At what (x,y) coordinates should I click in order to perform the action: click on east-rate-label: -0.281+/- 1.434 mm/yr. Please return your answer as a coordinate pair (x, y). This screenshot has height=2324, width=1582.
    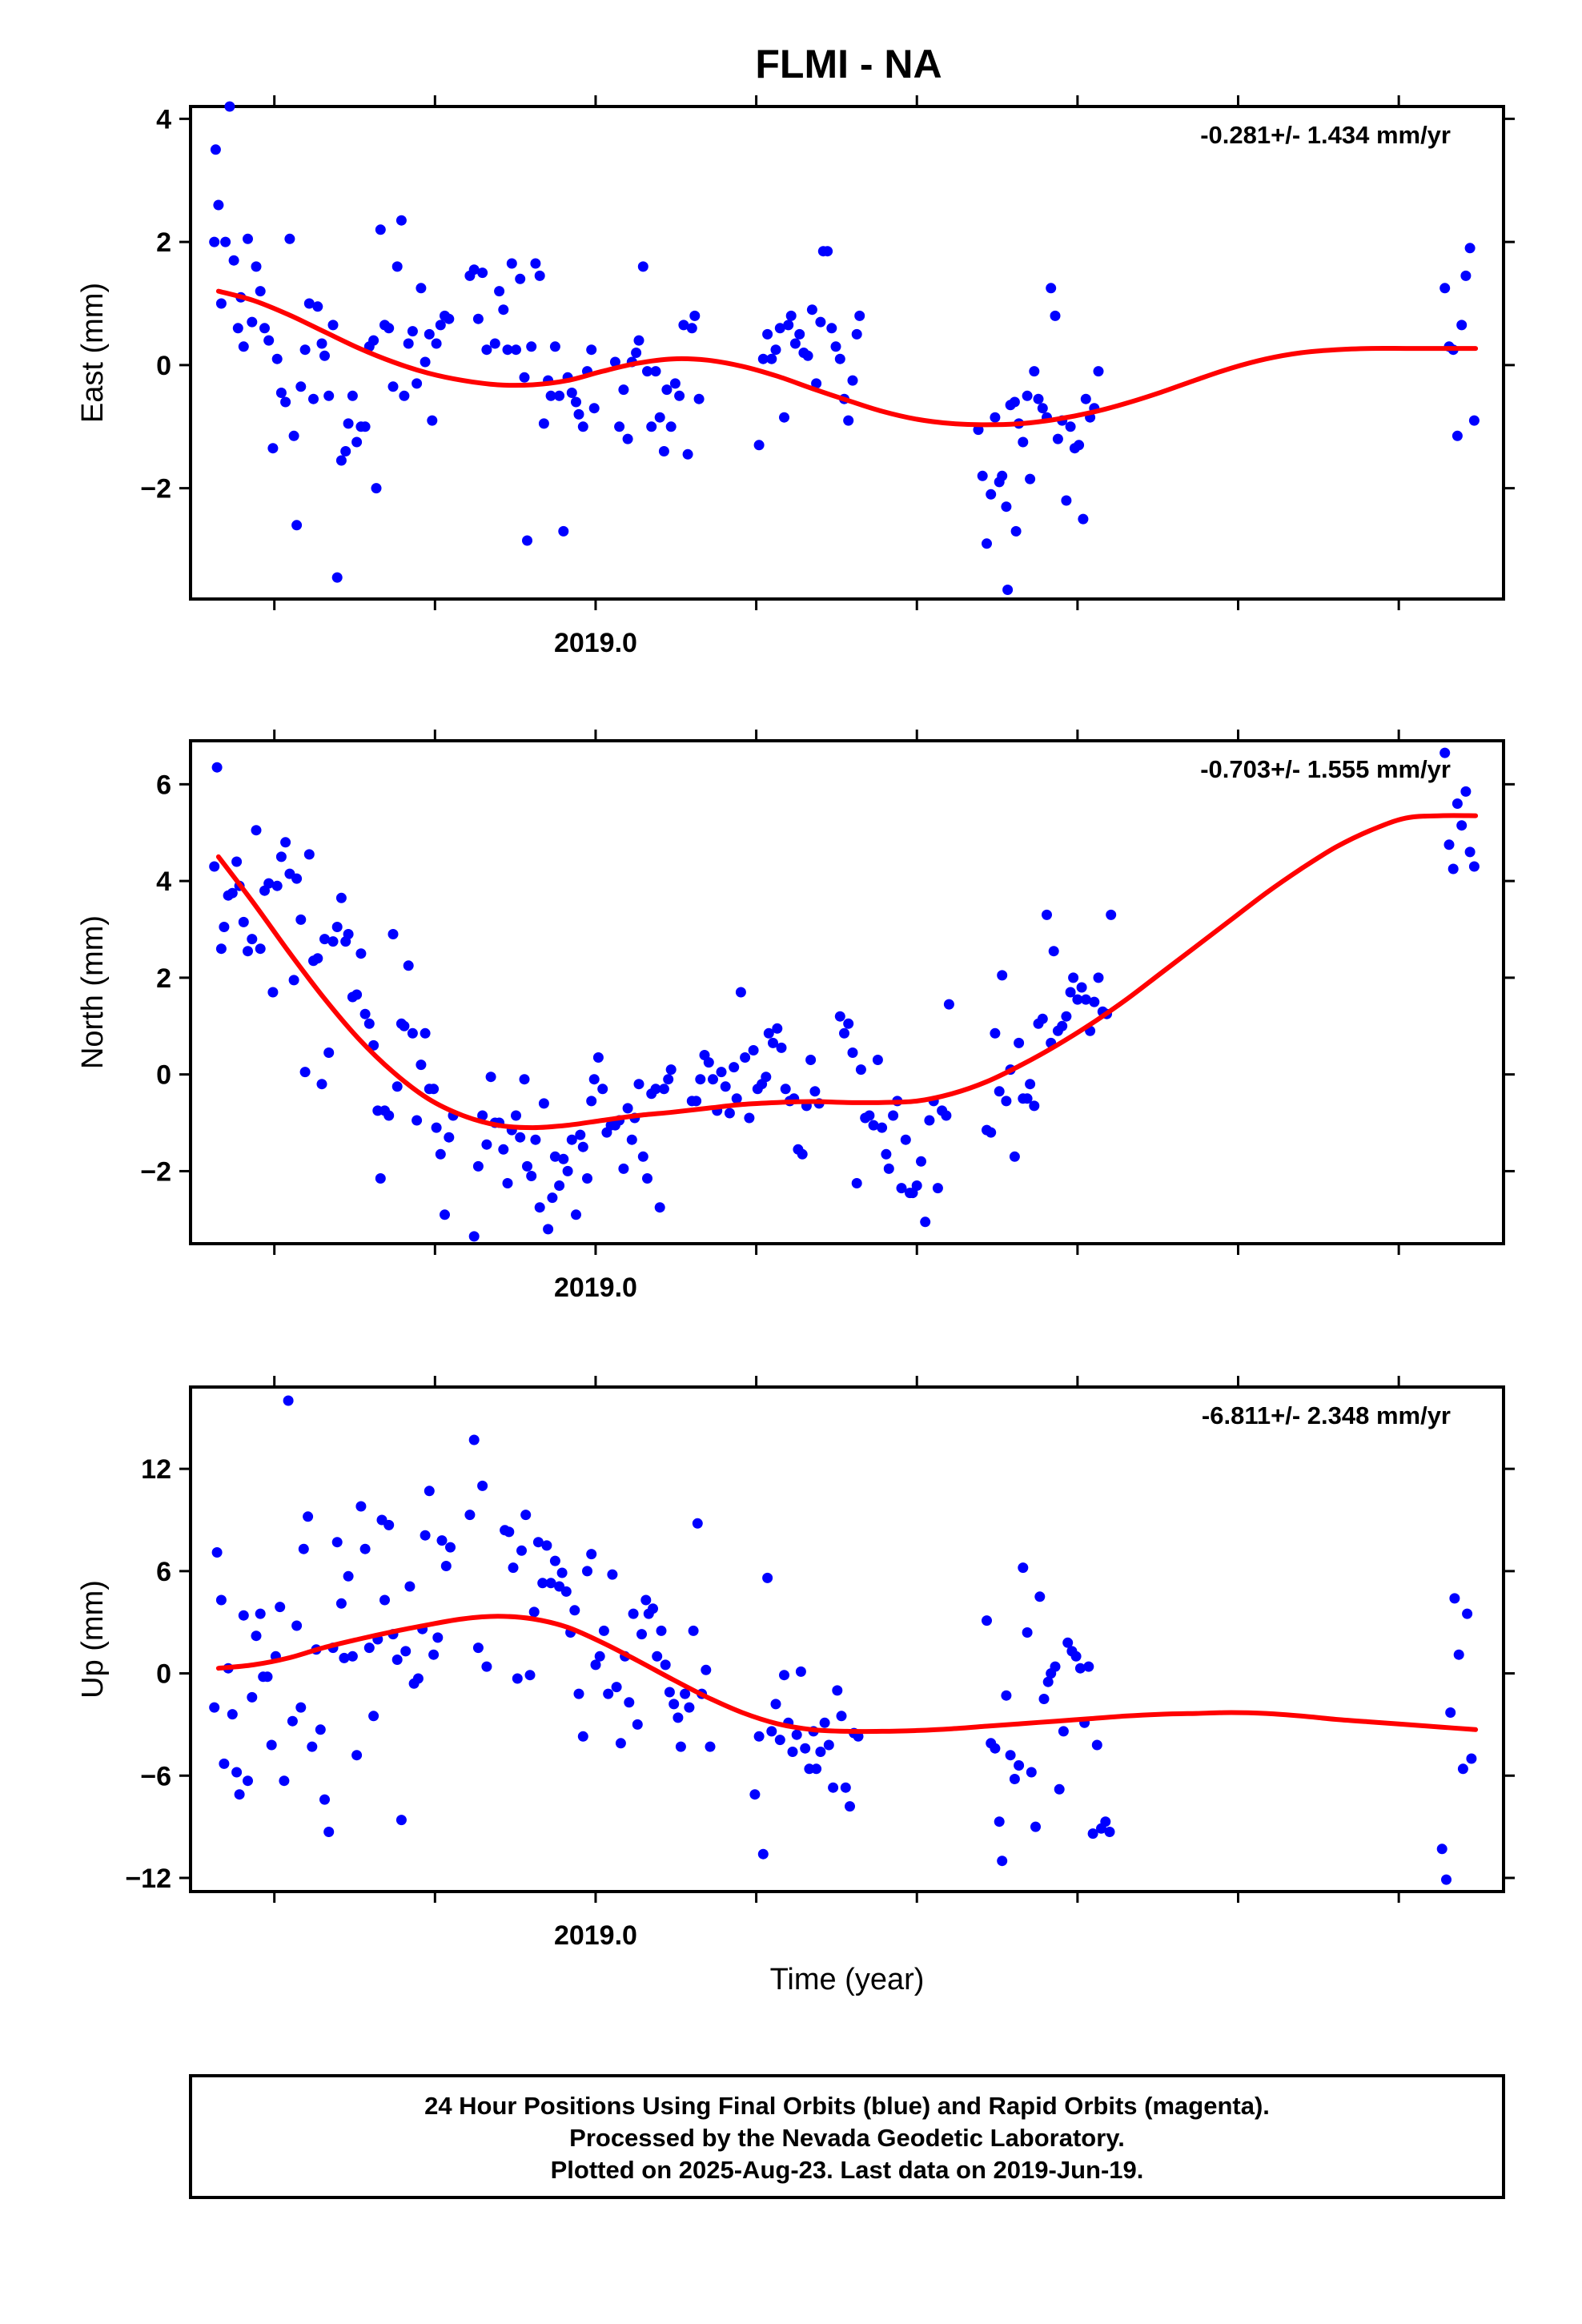
    Looking at the image, I should click on (1326, 135).